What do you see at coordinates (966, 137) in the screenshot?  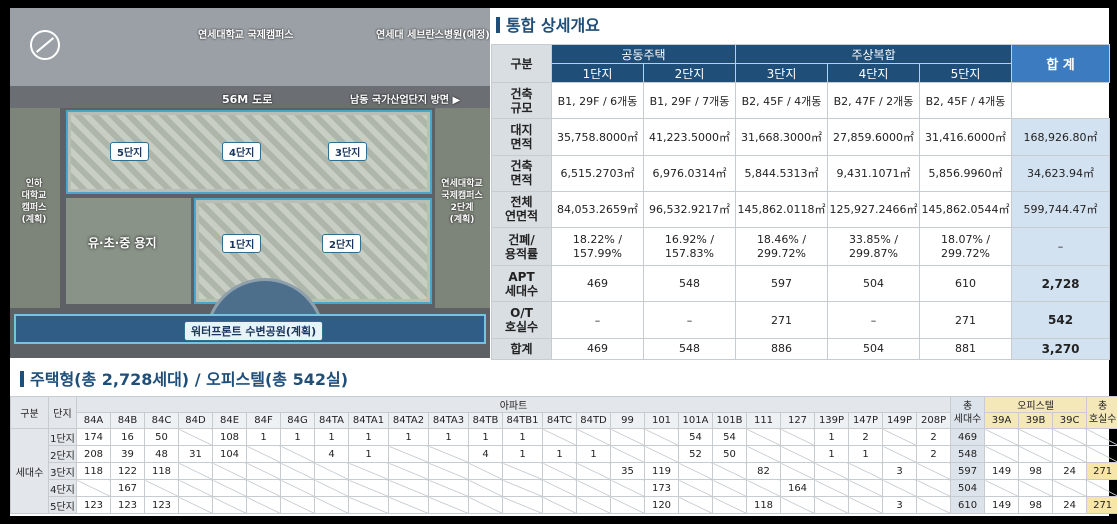 I see `overview-cell: 31,416.6000㎡` at bounding box center [966, 137].